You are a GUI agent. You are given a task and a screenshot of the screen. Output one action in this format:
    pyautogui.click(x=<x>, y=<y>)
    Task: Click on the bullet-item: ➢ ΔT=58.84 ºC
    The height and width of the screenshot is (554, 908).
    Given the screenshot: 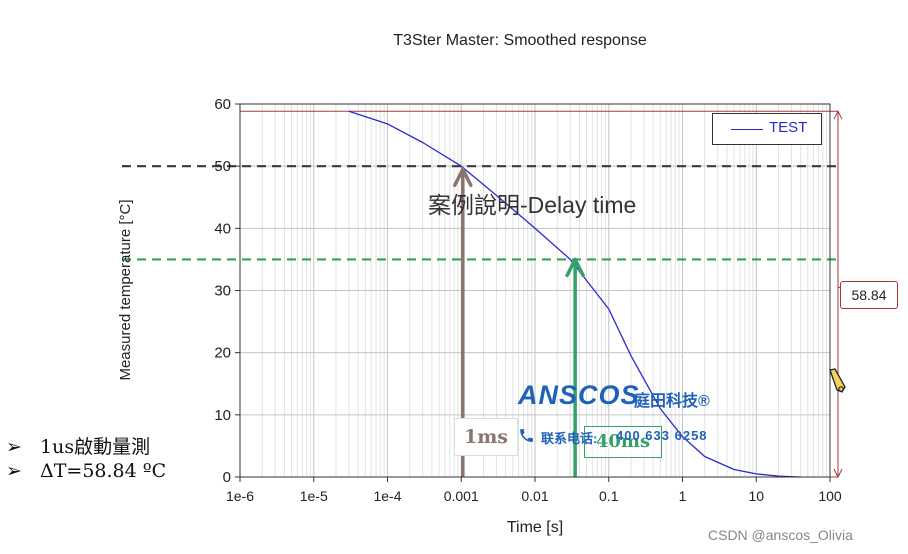 What is the action you would take?
    pyautogui.click(x=86, y=471)
    